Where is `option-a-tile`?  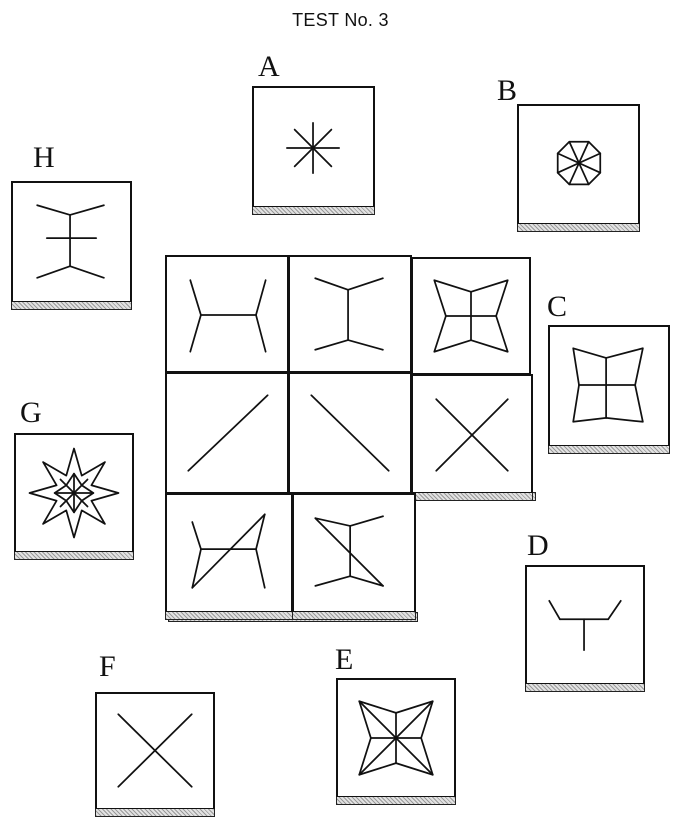
option-a-tile is located at coordinates (313, 150).